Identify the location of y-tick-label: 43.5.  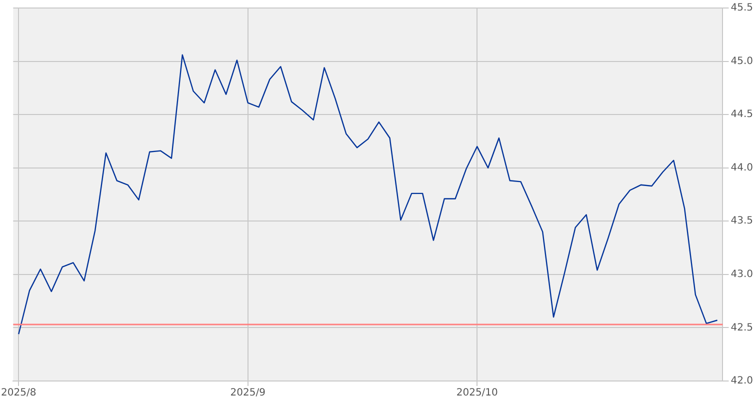
(741, 221).